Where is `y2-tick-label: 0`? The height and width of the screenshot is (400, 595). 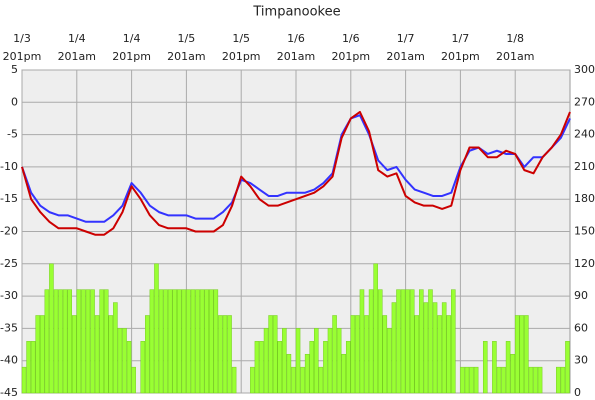 y2-tick-label: 0 is located at coordinates (577, 392).